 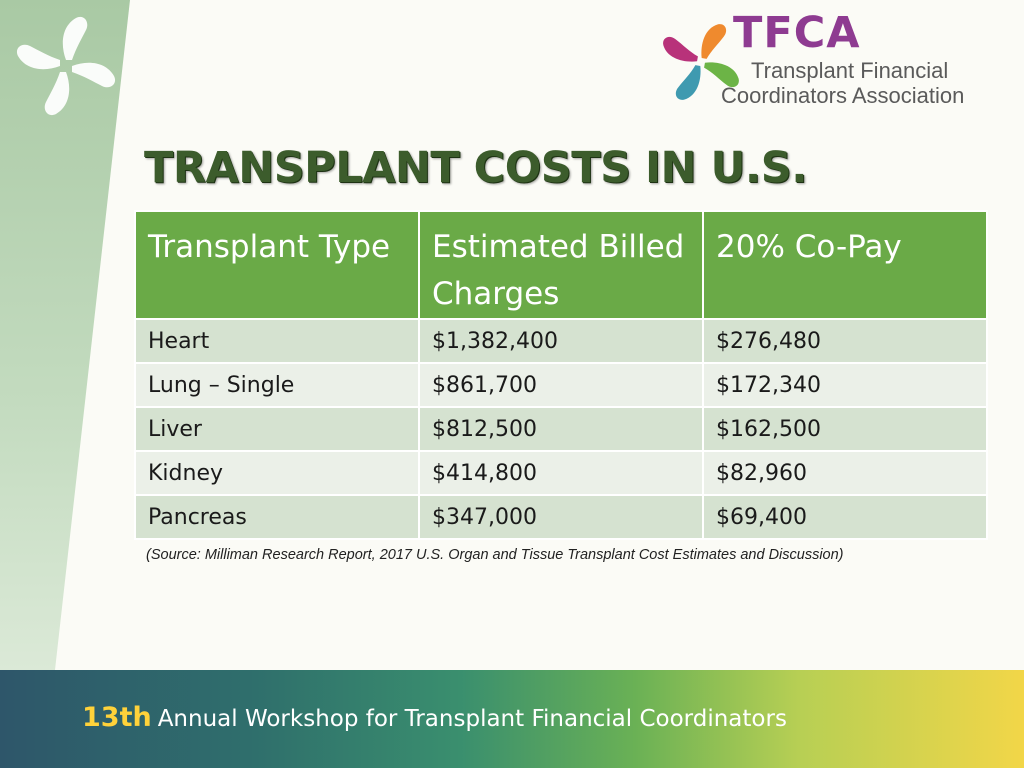 What do you see at coordinates (845, 341) in the screenshot?
I see `cell-copay: $276,480` at bounding box center [845, 341].